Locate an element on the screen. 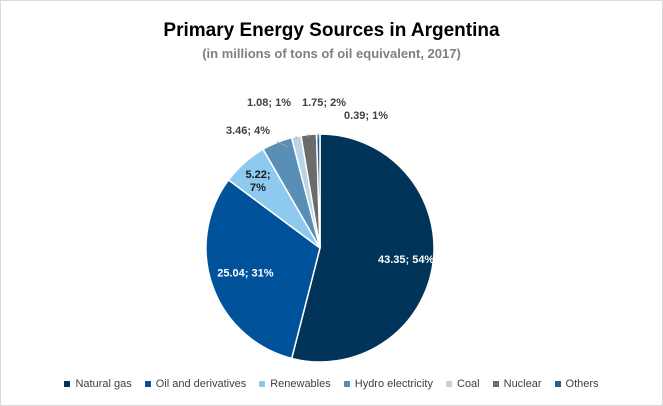  data-label: 25.04; 31% is located at coordinates (245, 274).